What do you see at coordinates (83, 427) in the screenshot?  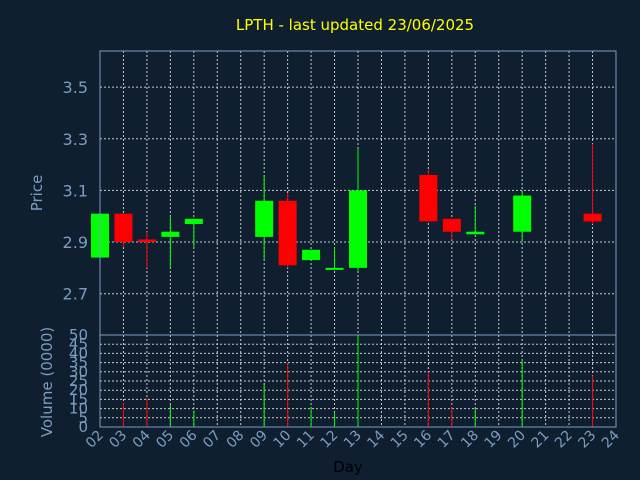 I see `volume-tick-label: 0` at bounding box center [83, 427].